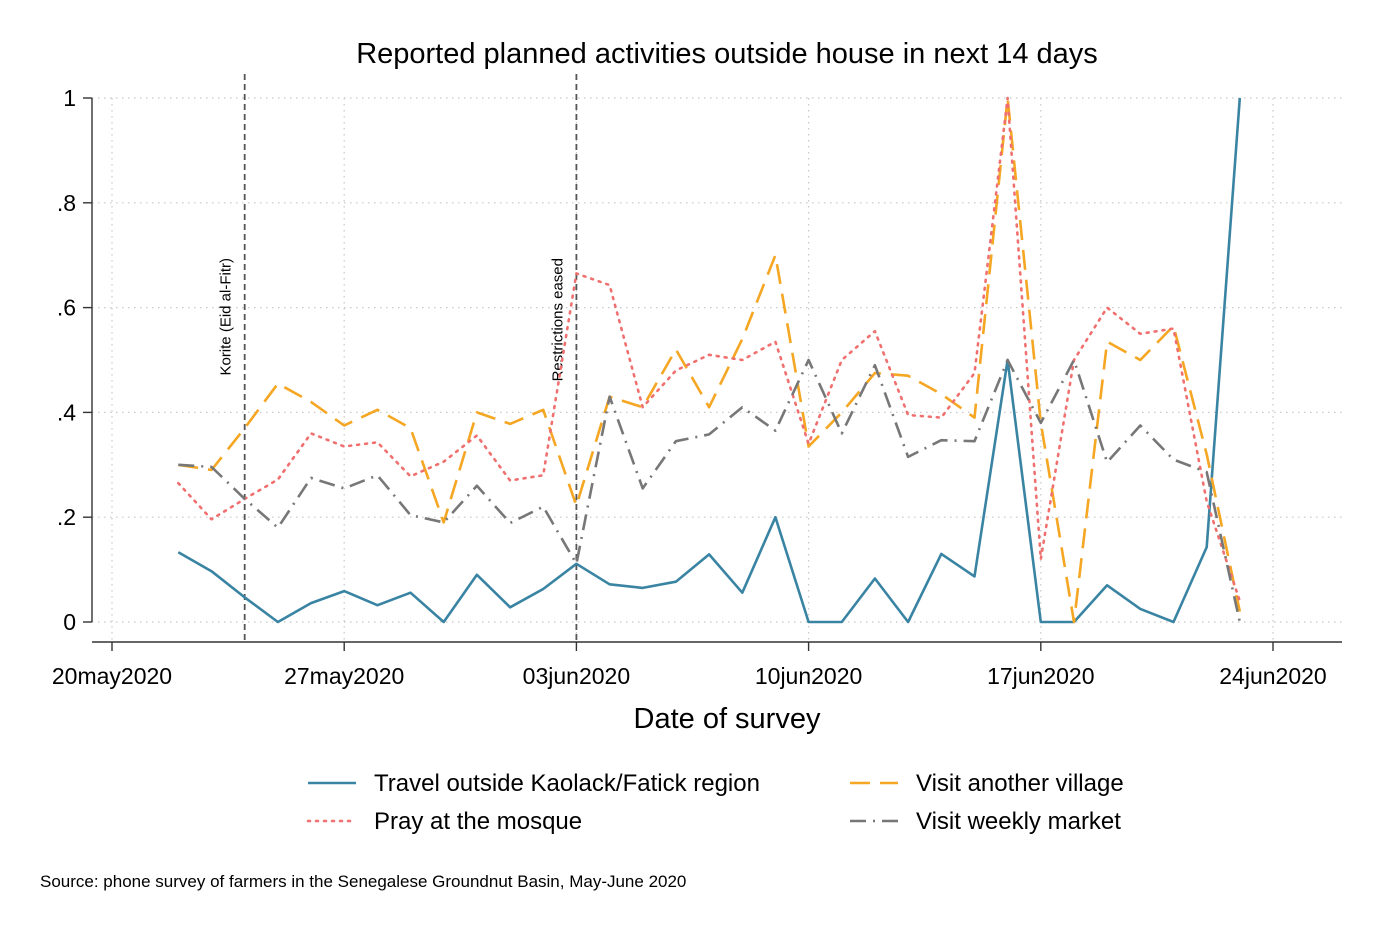 Image resolution: width=1395 pixels, height=930 pixels. What do you see at coordinates (66, 412) in the screenshot?
I see `y-tick-label: .4` at bounding box center [66, 412].